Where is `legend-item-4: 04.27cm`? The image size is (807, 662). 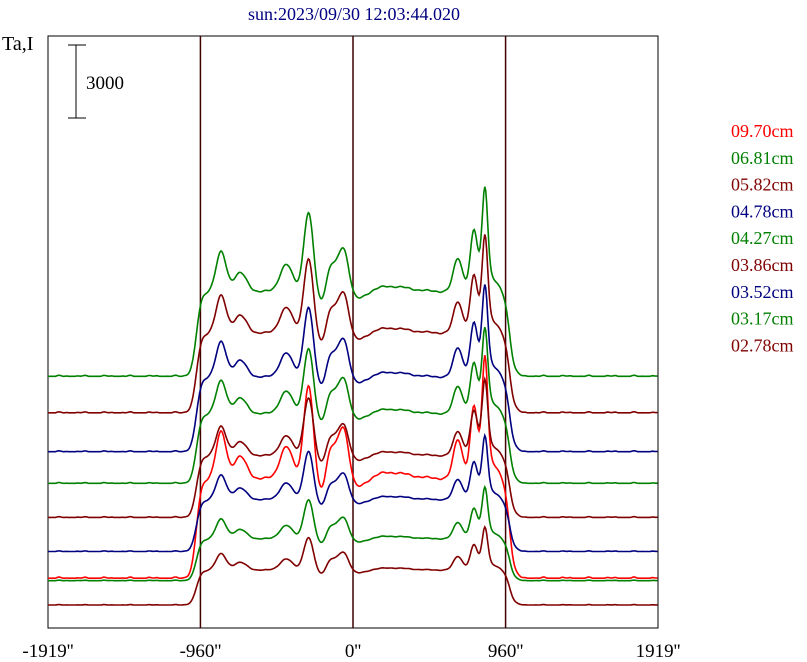 legend-item-4: 04.27cm is located at coordinates (762, 238).